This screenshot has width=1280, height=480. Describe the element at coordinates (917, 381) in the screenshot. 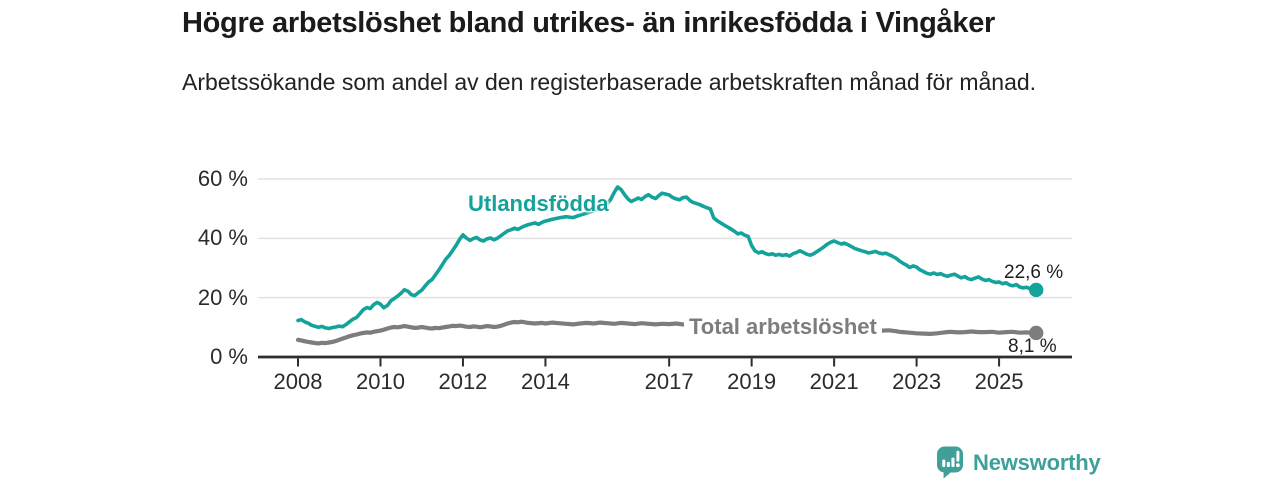

I see `x-tick-label: 2023` at that location.